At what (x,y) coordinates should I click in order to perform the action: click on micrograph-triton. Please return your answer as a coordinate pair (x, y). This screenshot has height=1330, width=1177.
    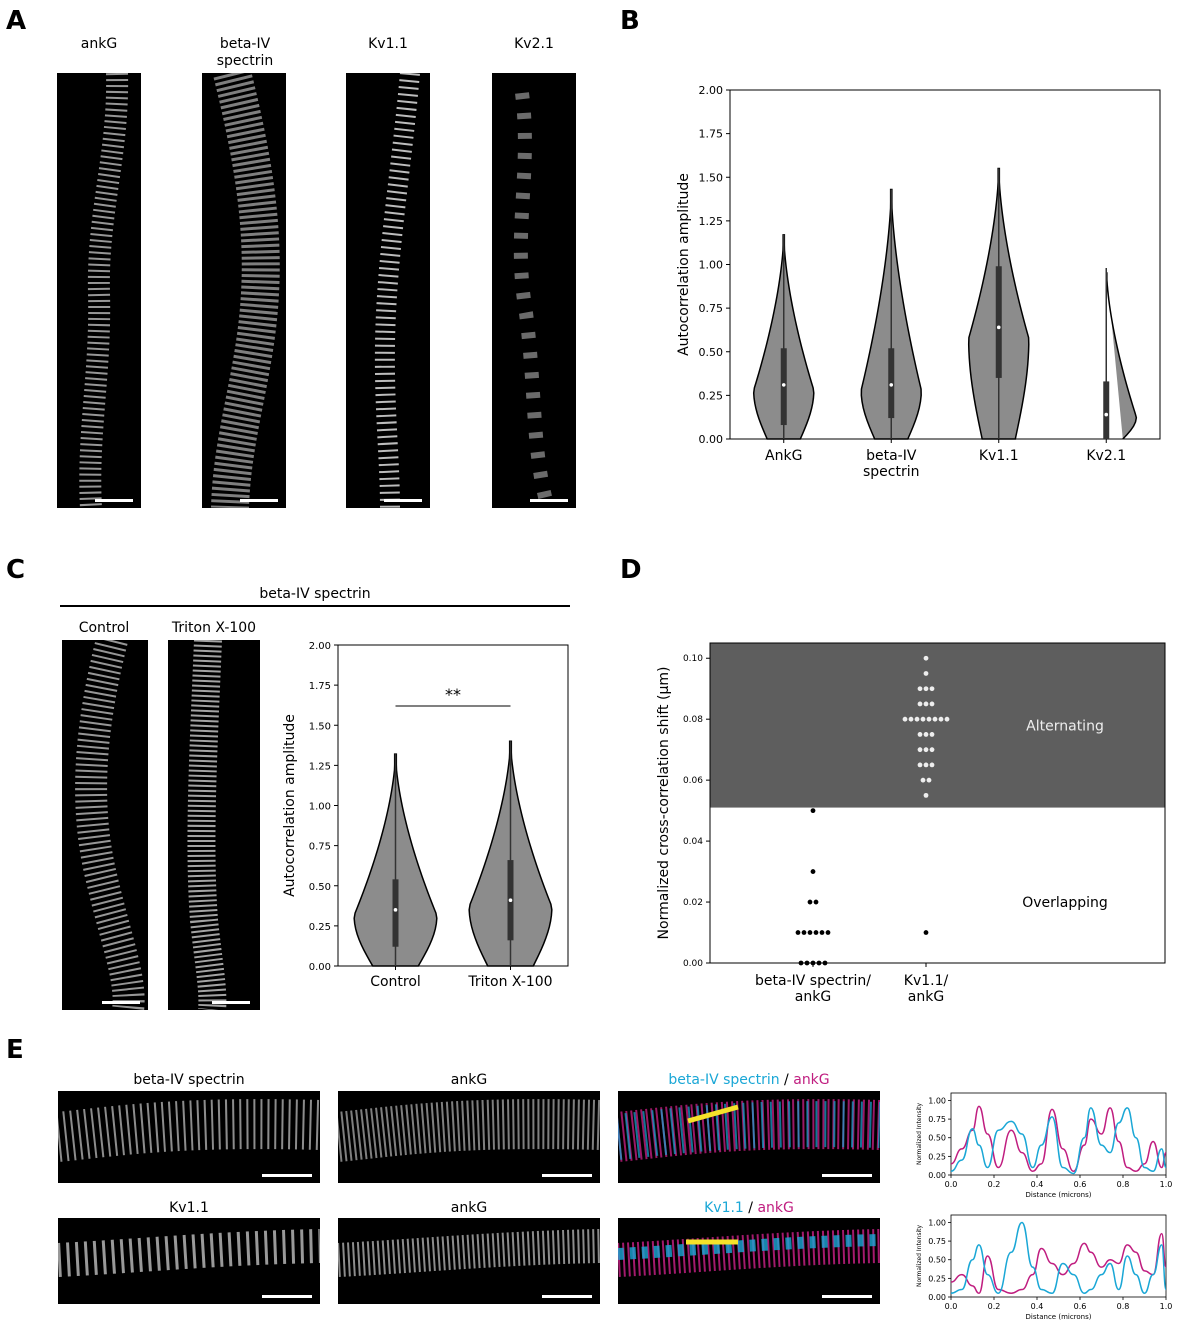
    Looking at the image, I should click on (214, 825).